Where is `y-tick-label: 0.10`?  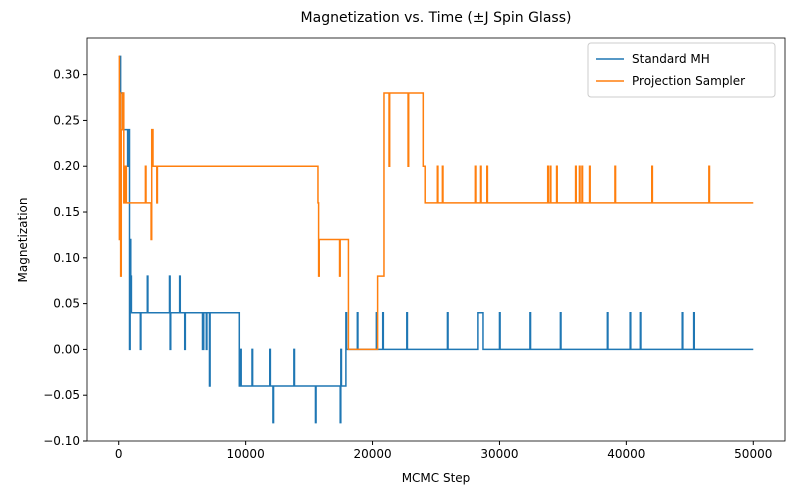 y-tick-label: 0.10 is located at coordinates (66, 258).